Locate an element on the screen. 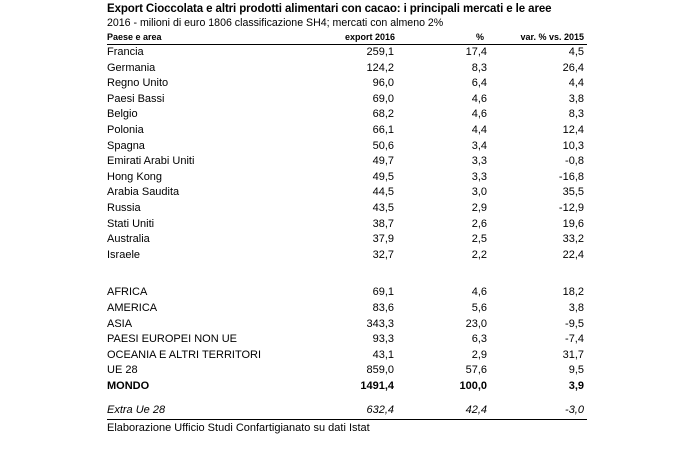 The height and width of the screenshot is (475, 684). area-row: AFRICA 69,1 4,6 18,2 is located at coordinates (347, 293).